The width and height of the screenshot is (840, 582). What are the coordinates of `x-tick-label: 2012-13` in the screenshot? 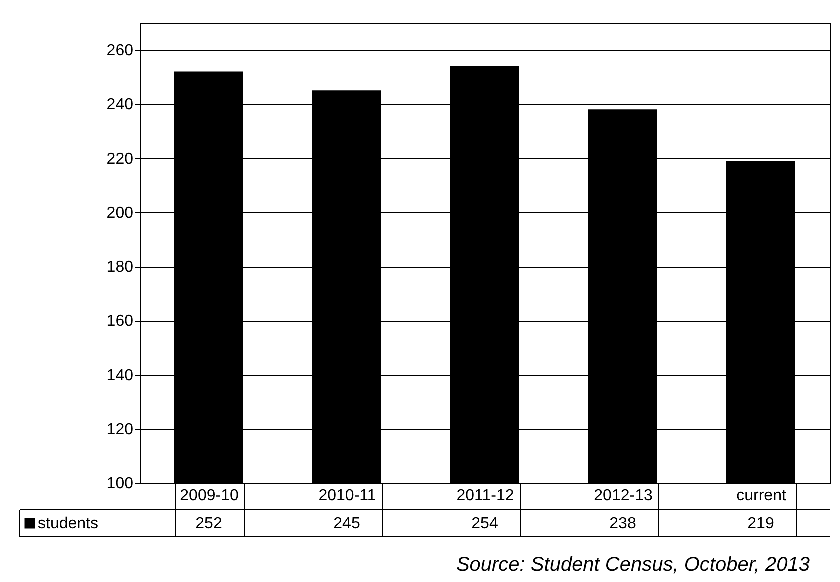 It's located at (623, 496).